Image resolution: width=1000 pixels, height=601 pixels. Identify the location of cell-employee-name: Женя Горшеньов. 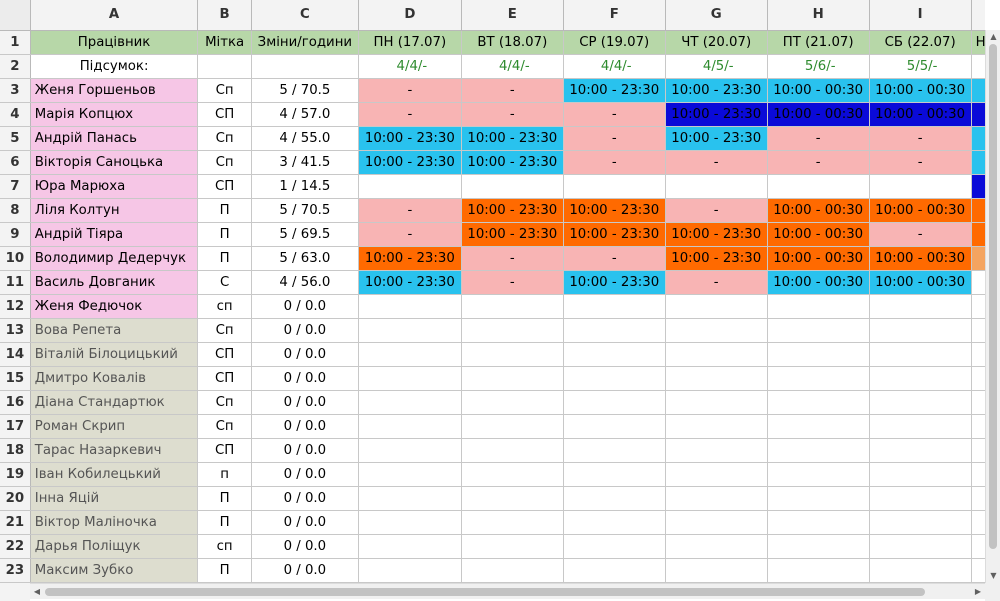
(114, 90).